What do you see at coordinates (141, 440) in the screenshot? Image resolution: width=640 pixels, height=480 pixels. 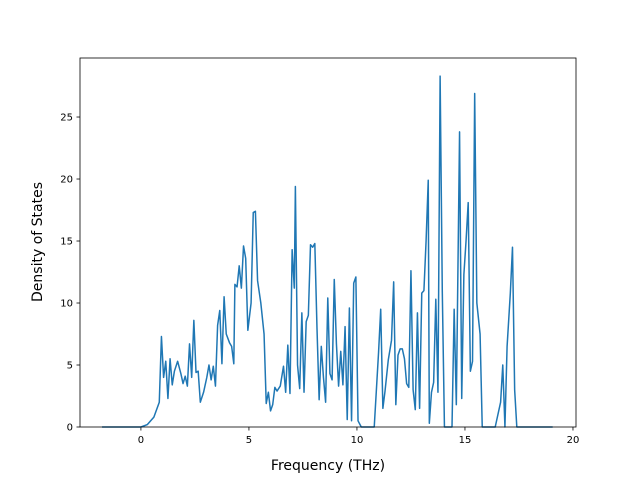 I see `x-tick-label: 0` at bounding box center [141, 440].